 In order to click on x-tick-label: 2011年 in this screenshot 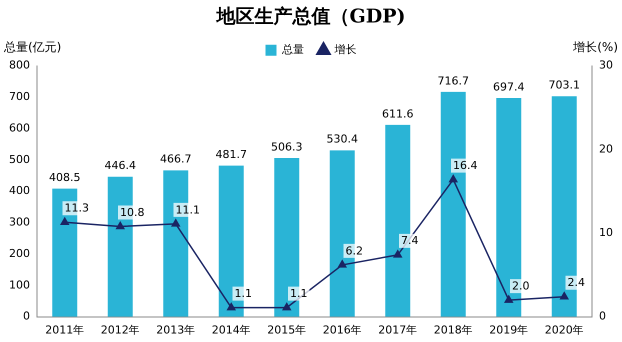, I will do `click(64, 329)`.